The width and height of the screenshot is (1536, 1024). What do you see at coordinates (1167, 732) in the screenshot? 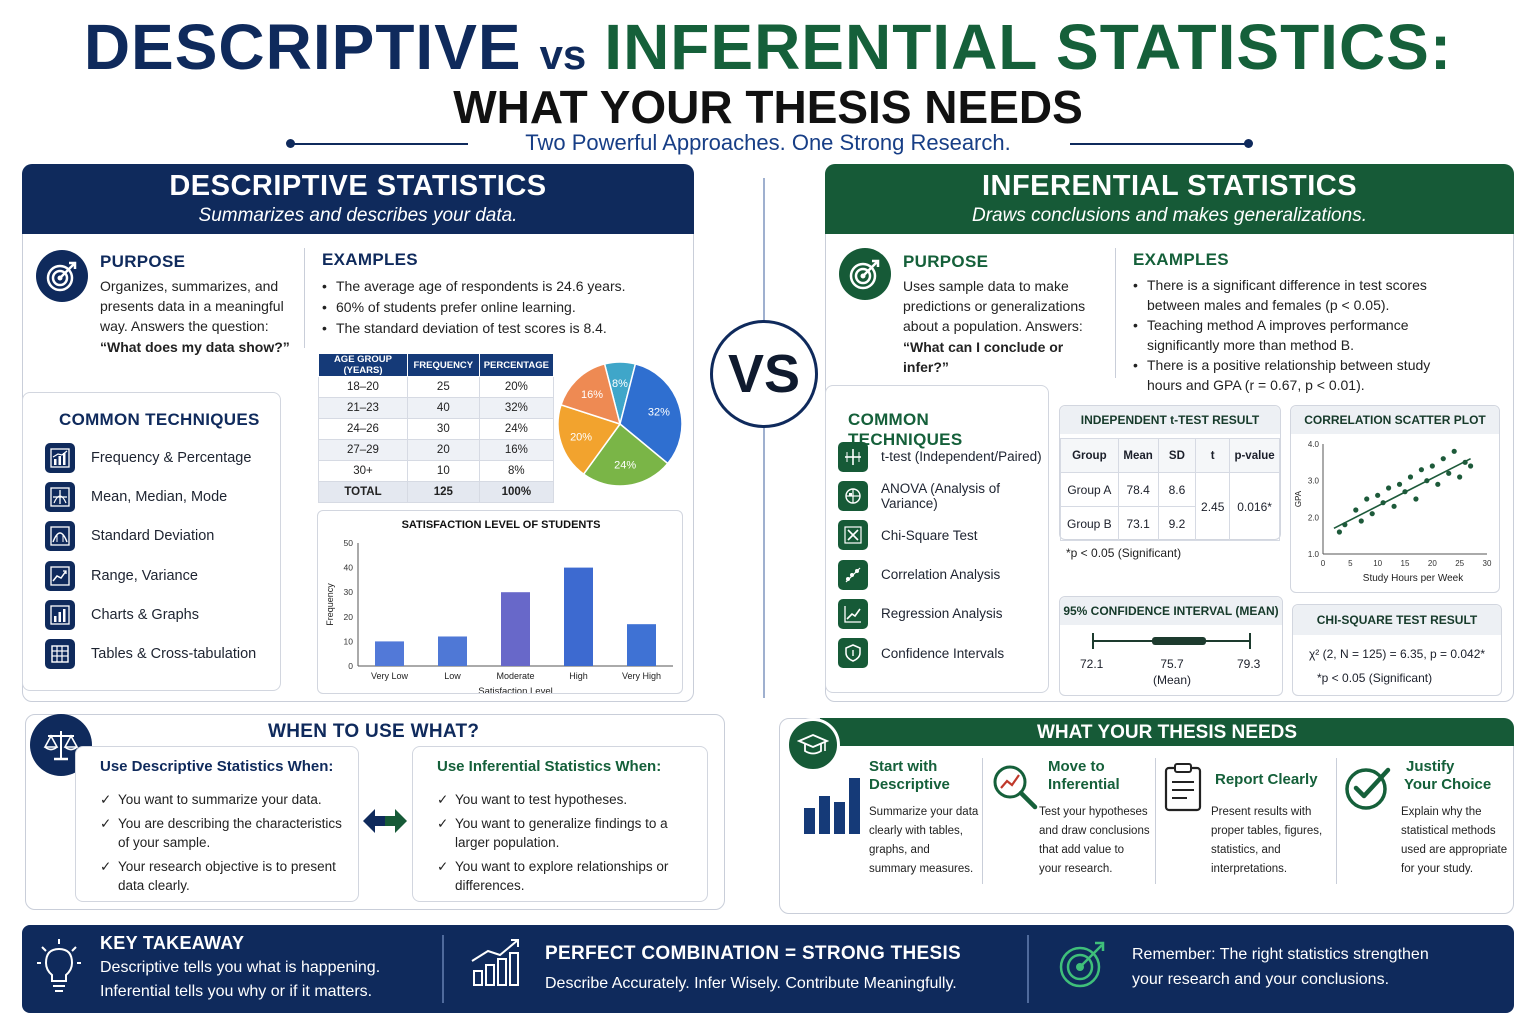
I see `thesis-needs-title: WHAT YOUR THESIS NEEDS` at bounding box center [1167, 732].